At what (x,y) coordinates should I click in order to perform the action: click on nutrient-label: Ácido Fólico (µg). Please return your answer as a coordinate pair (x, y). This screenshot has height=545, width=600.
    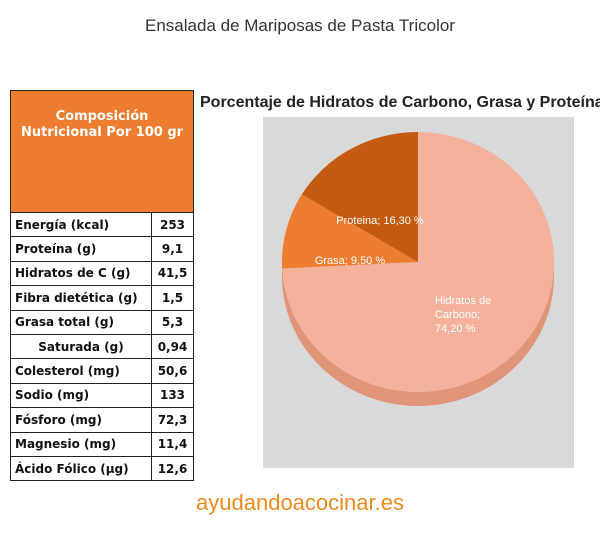
    Looking at the image, I should click on (81, 468).